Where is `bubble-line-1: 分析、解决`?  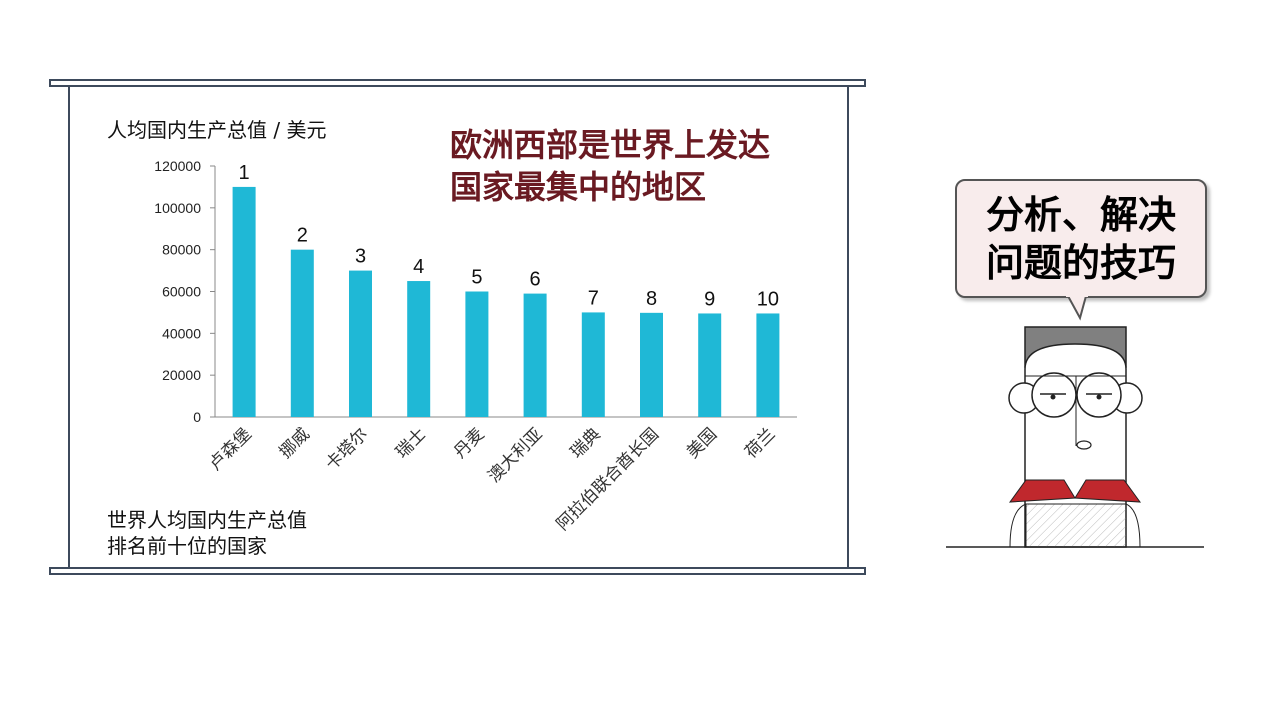
bubble-line-1: 分析、解决 is located at coordinates (1080, 215).